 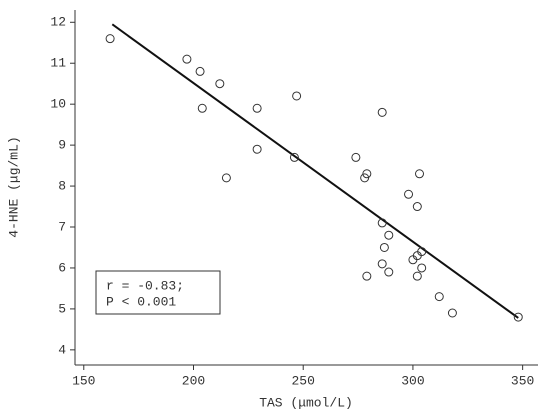 I want to click on annotation: r = -0.83;, so click(x=145, y=285).